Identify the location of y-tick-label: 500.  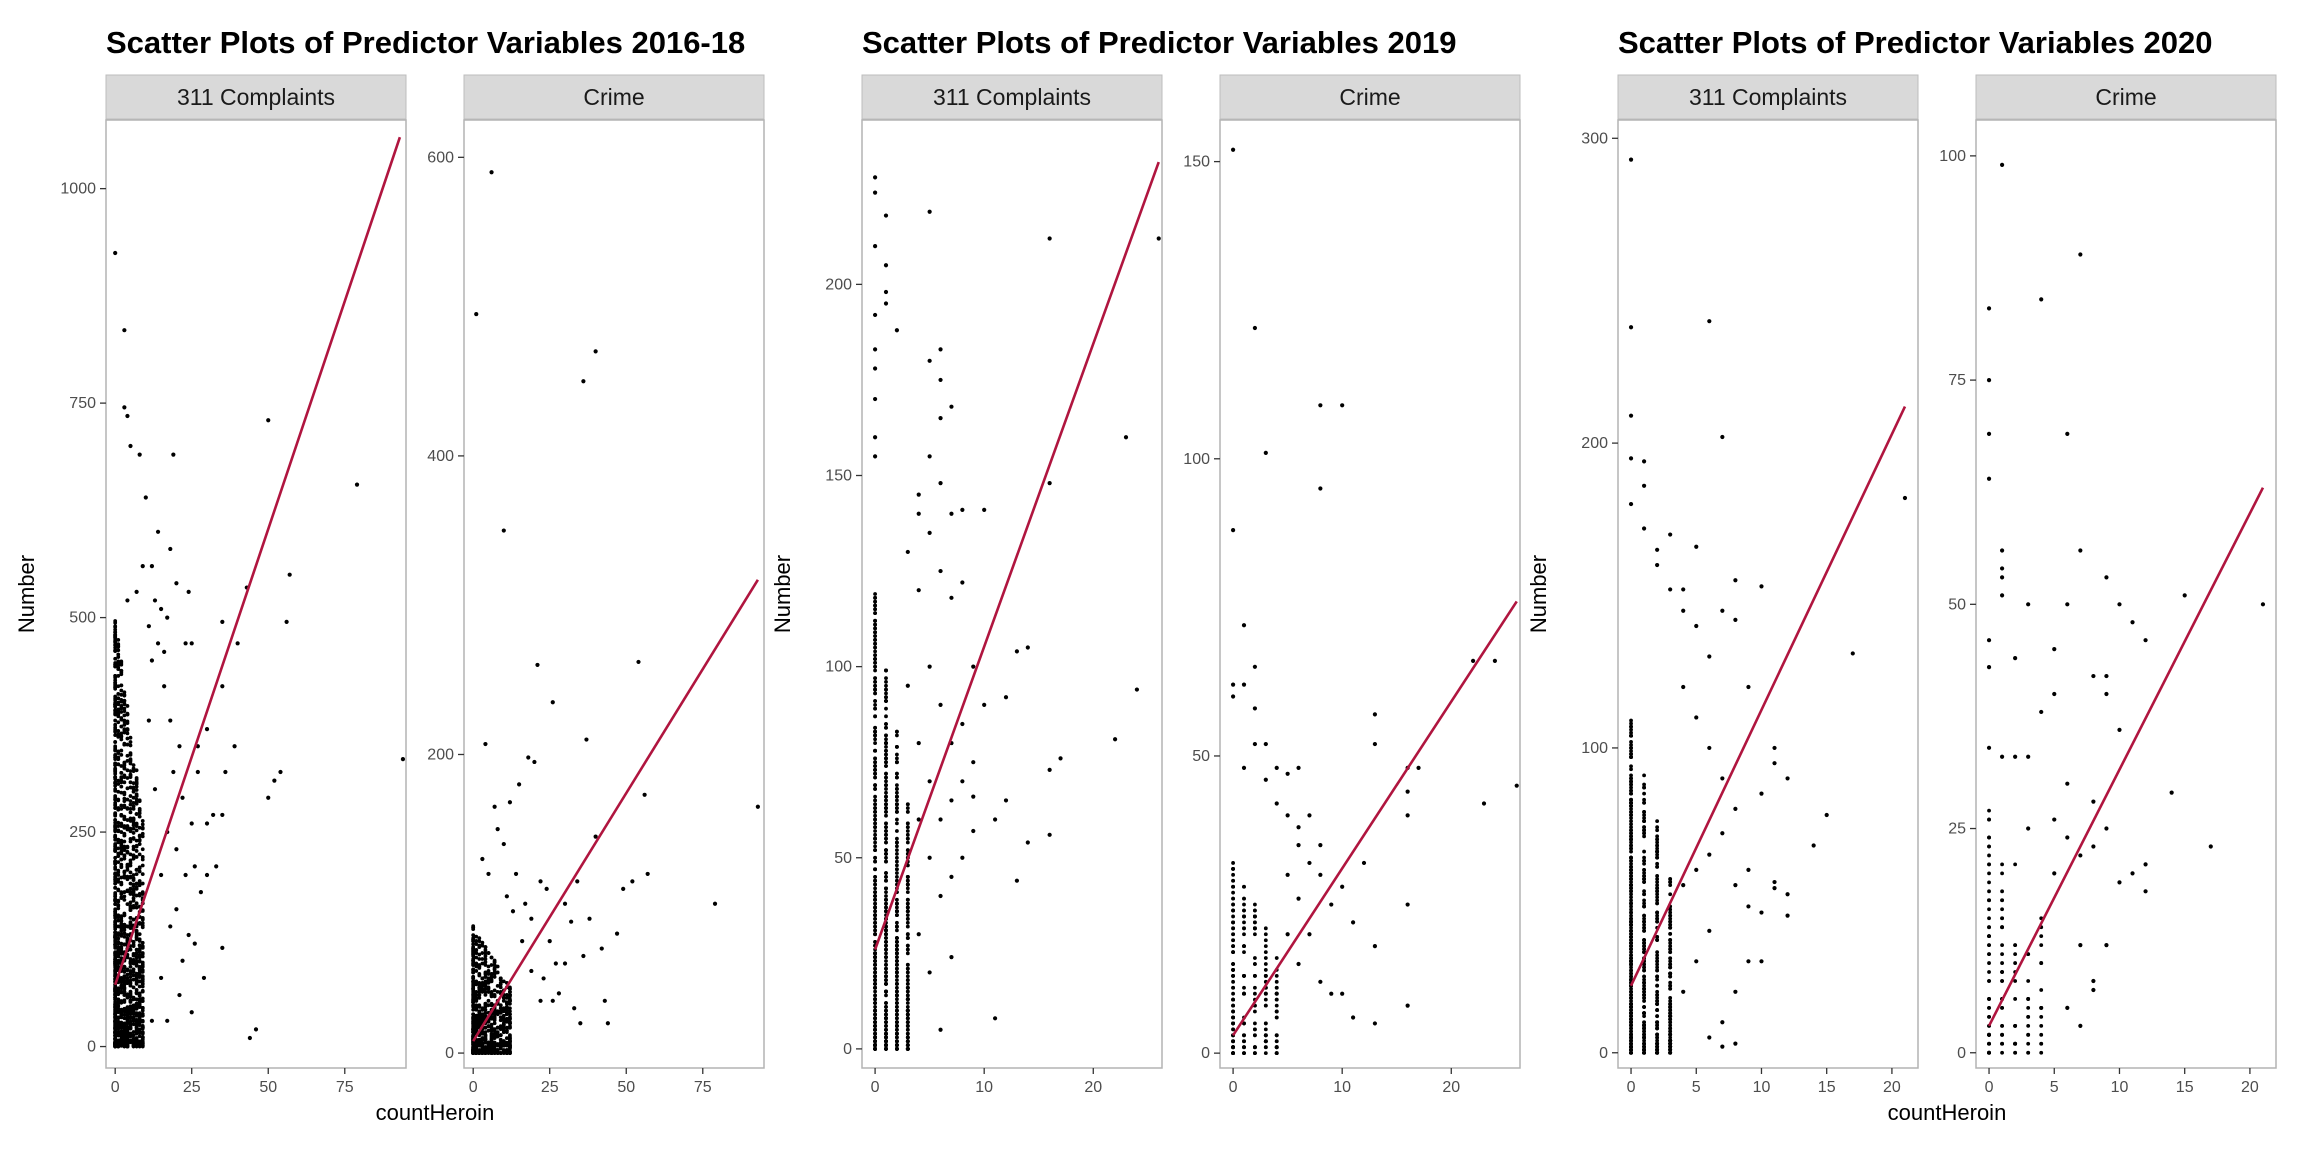
(82, 618).